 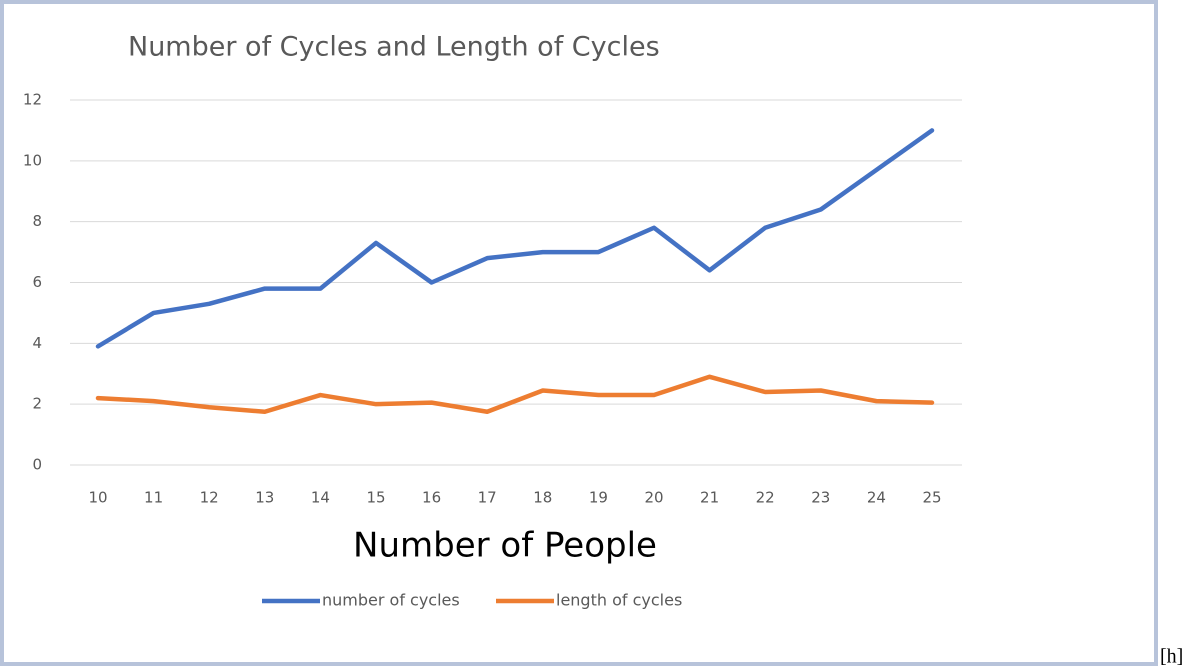 What do you see at coordinates (820, 498) in the screenshot?
I see `x-tick-label: 23` at bounding box center [820, 498].